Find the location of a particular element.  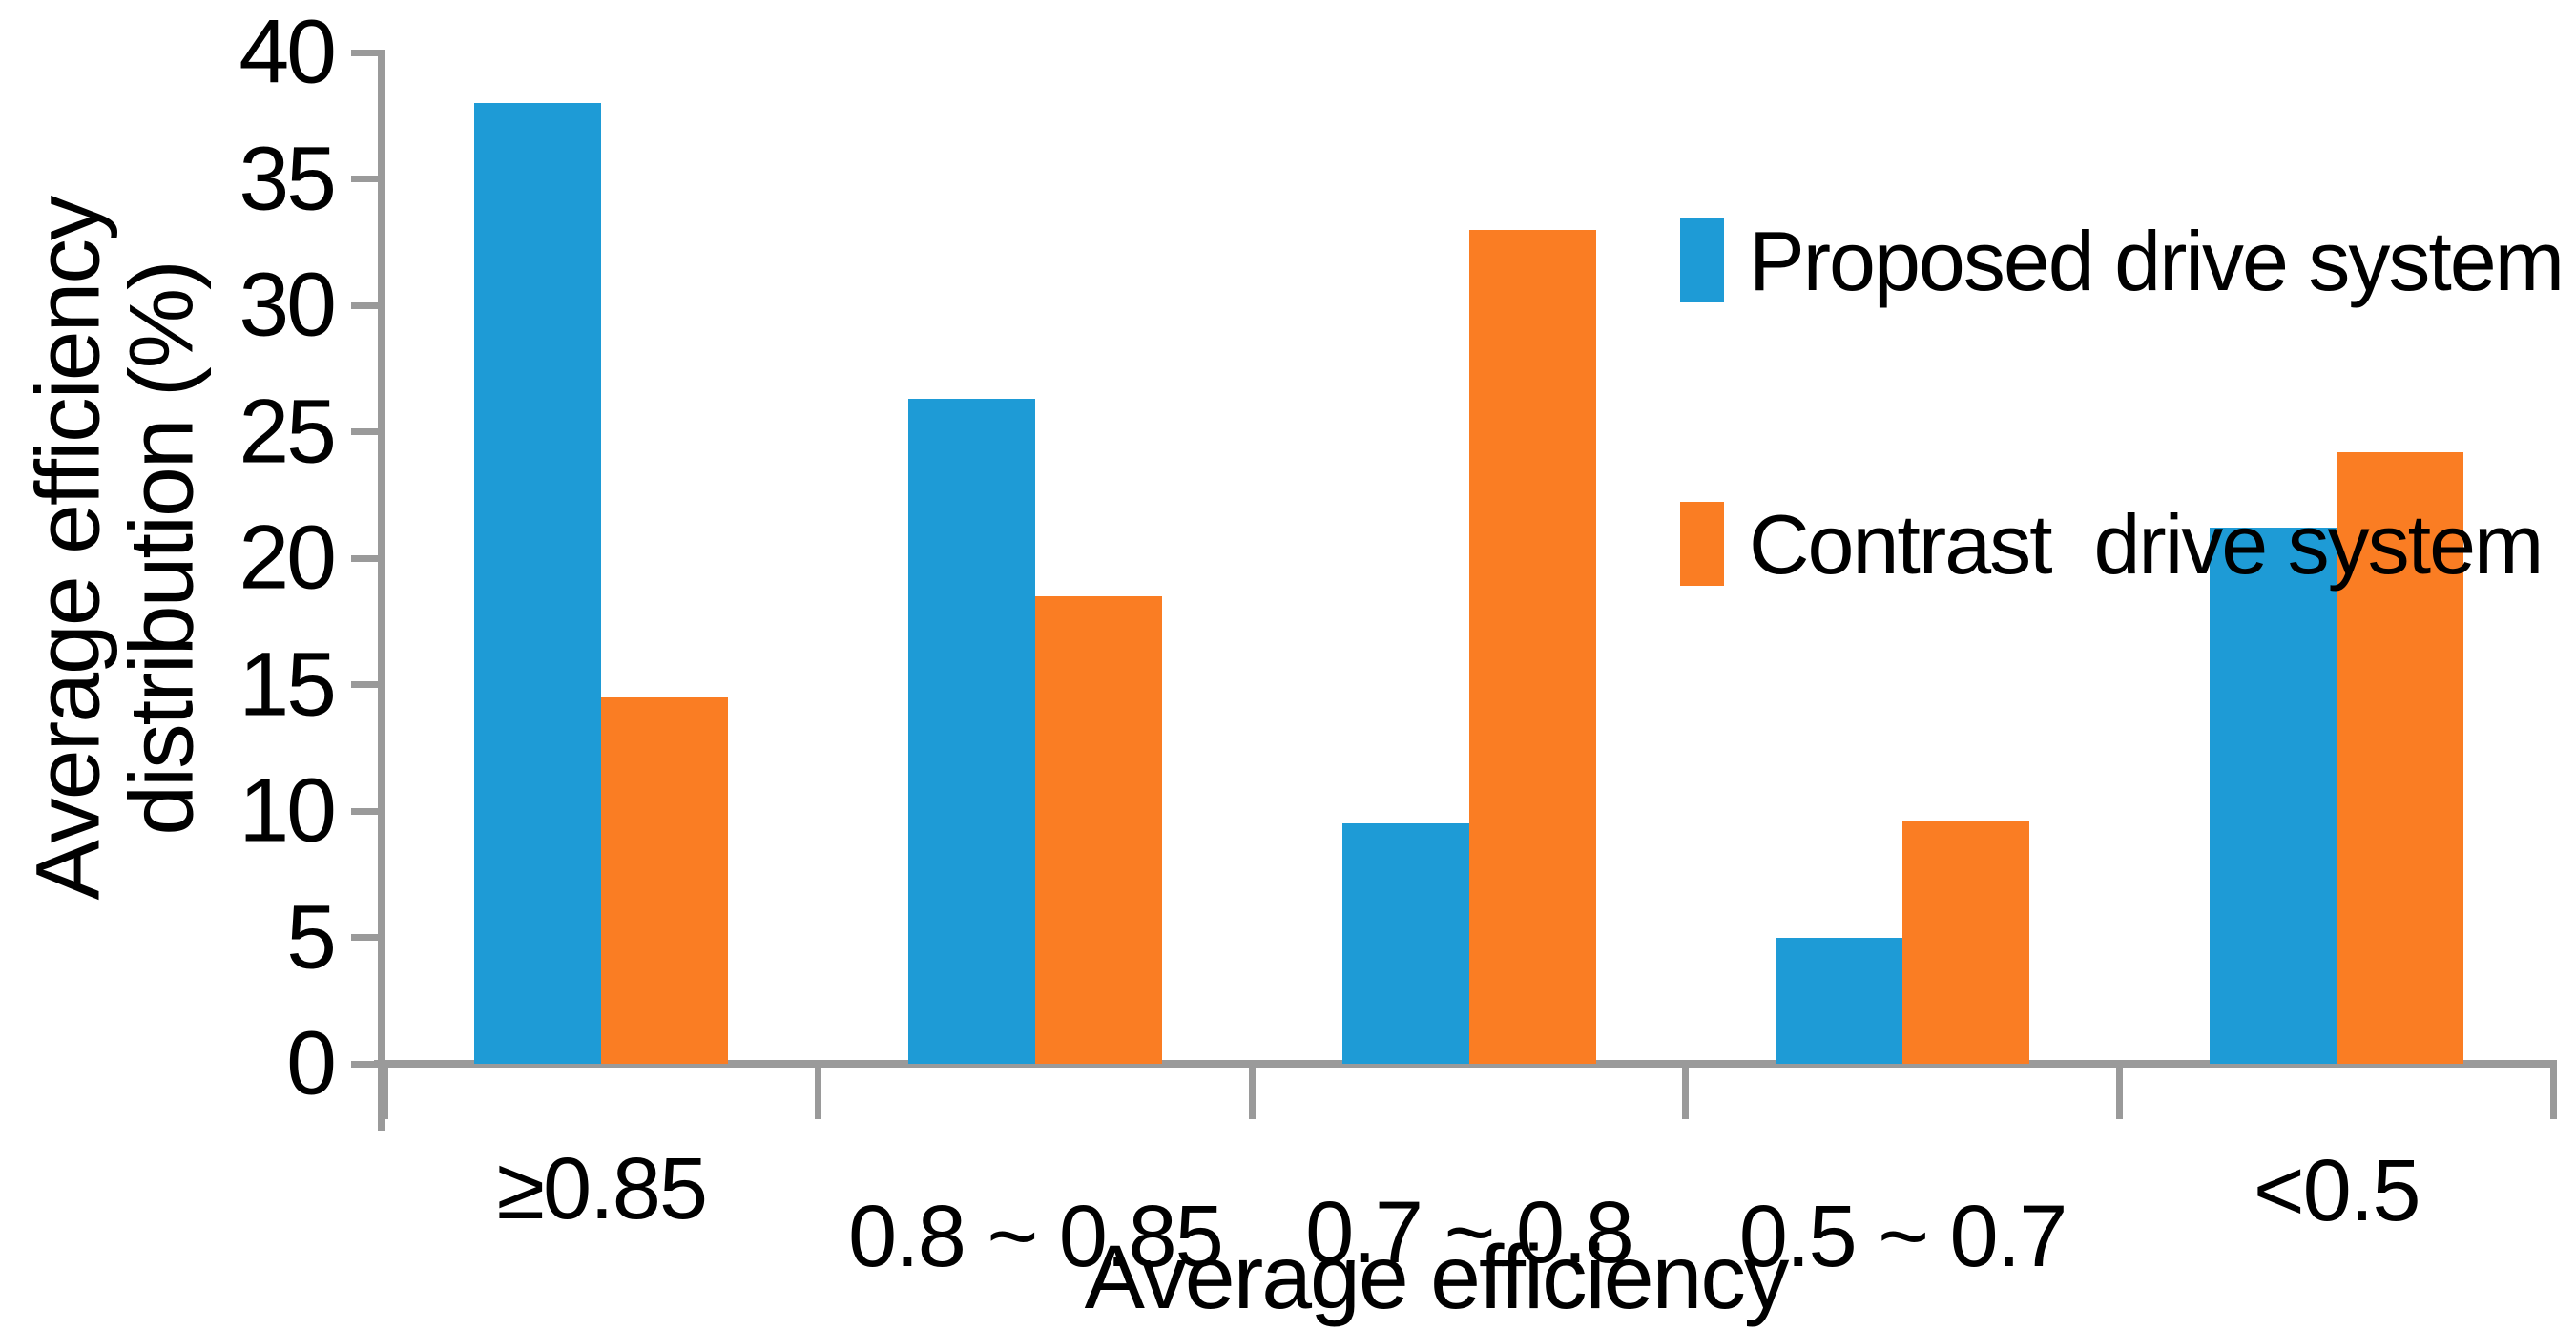

legend-swatch-contrast is located at coordinates (1702, 544).